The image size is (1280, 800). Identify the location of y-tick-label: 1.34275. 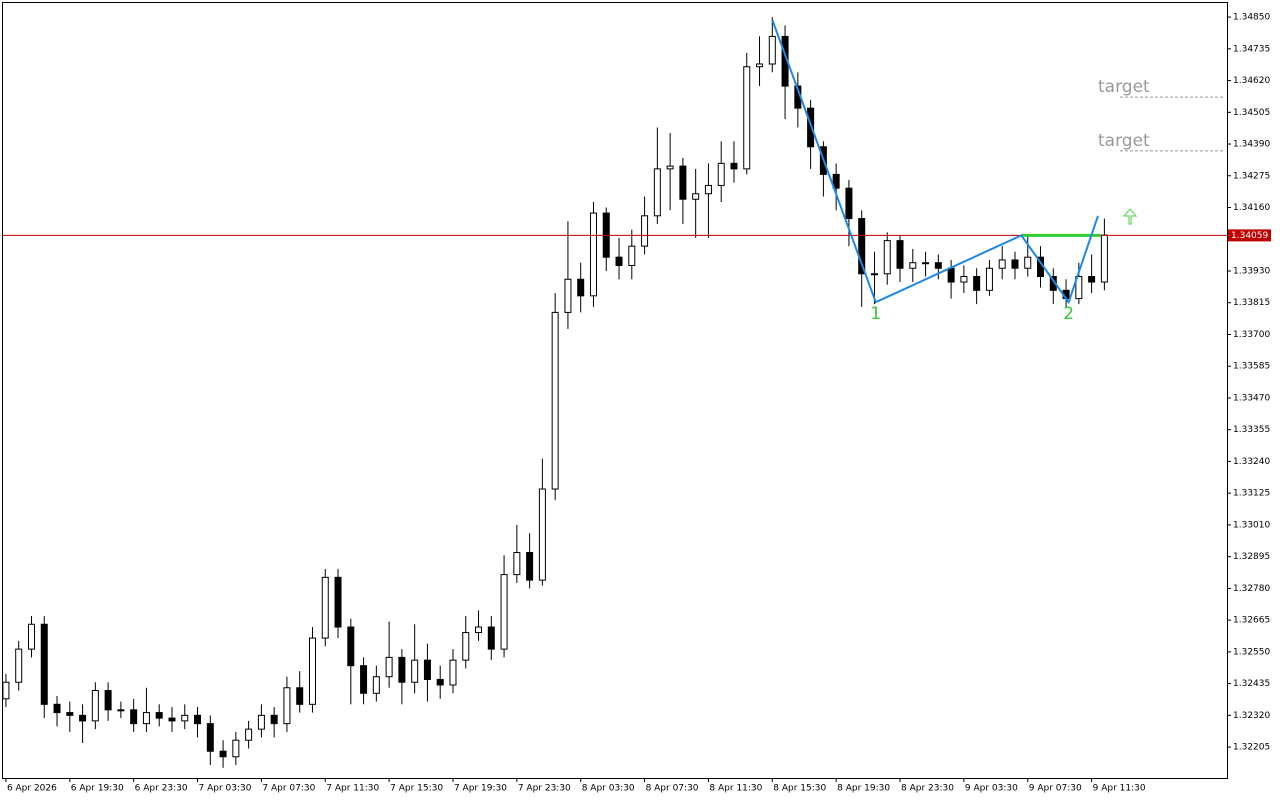
(1251, 176).